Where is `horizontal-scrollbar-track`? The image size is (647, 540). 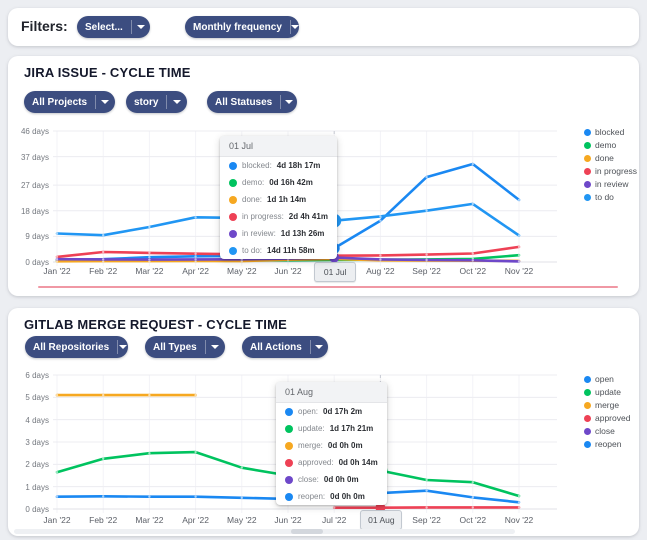 horizontal-scrollbar-track is located at coordinates (264, 531).